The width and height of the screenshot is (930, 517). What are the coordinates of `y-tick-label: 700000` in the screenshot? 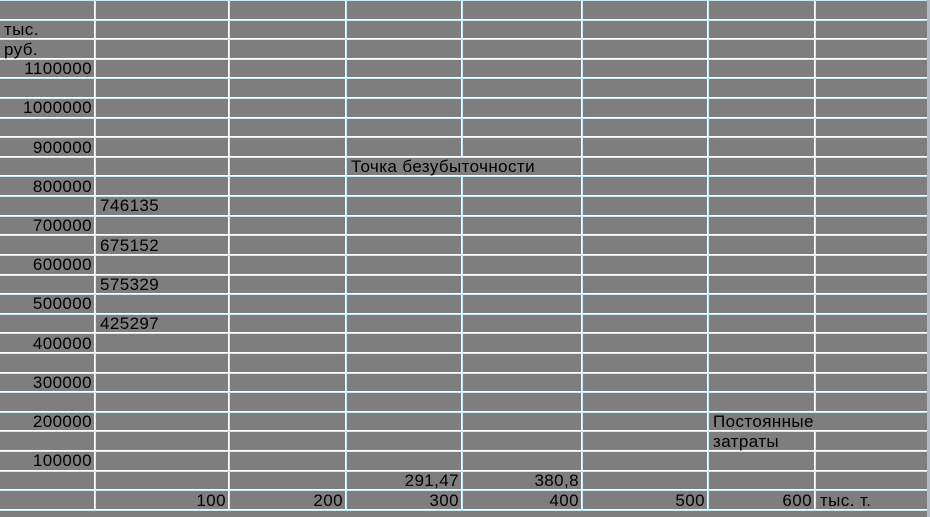 It's located at (48, 225).